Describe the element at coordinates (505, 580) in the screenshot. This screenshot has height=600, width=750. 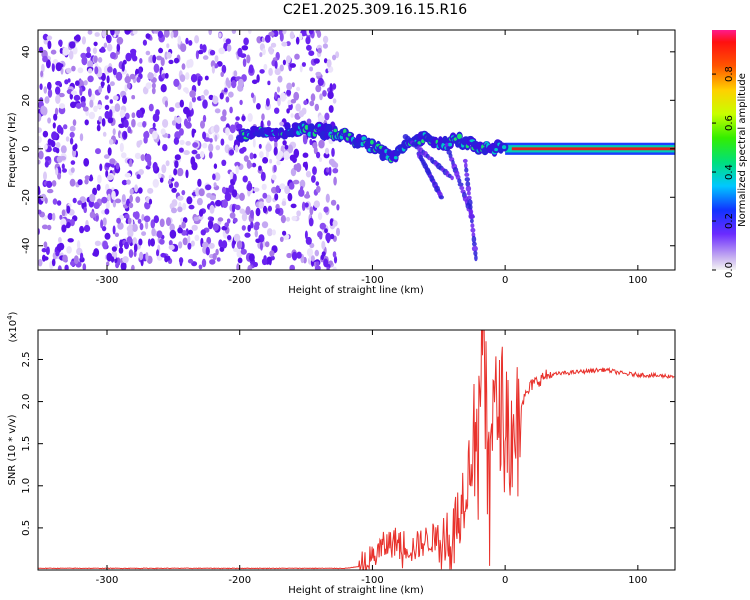
I see `x-tick-label: 0` at that location.